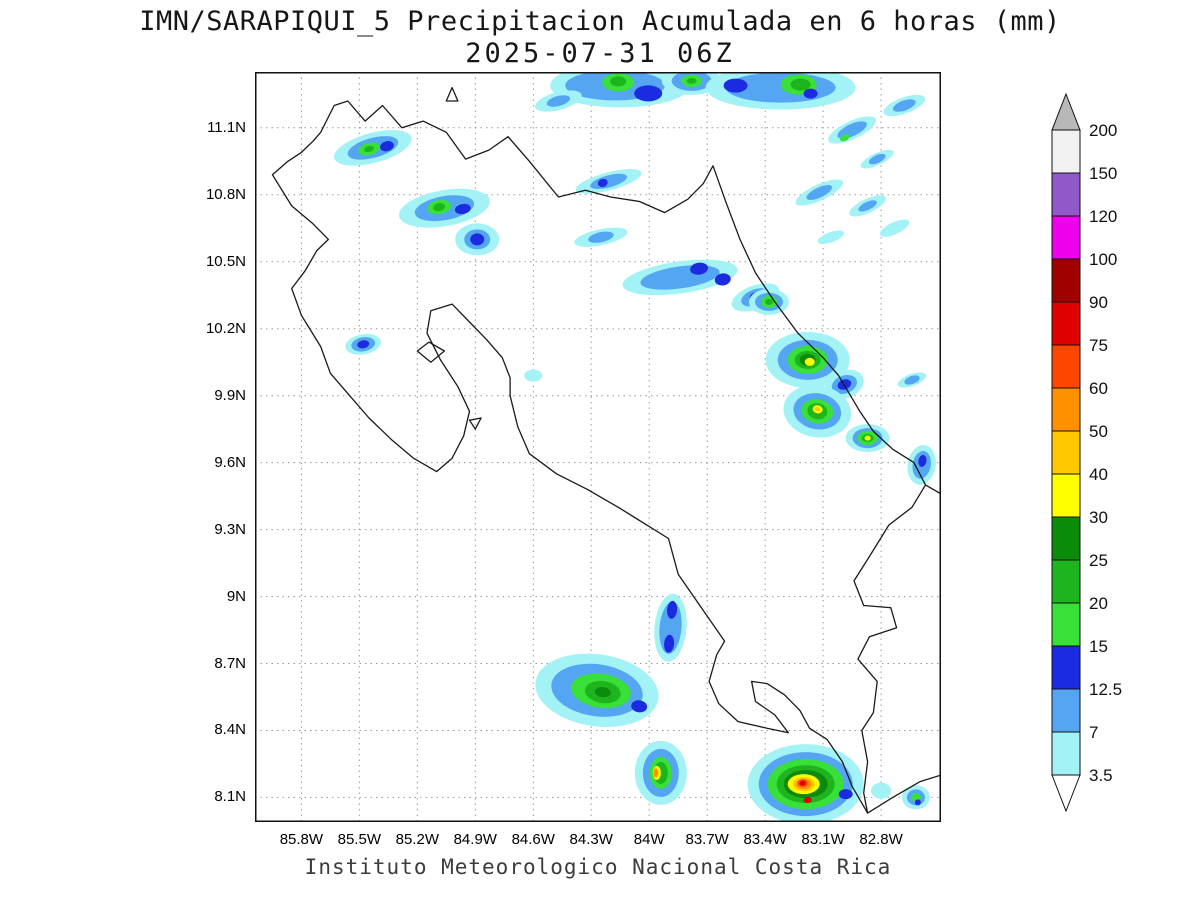 This screenshot has width=1200, height=900. I want to click on lat-tick-label: 9N, so click(236, 596).